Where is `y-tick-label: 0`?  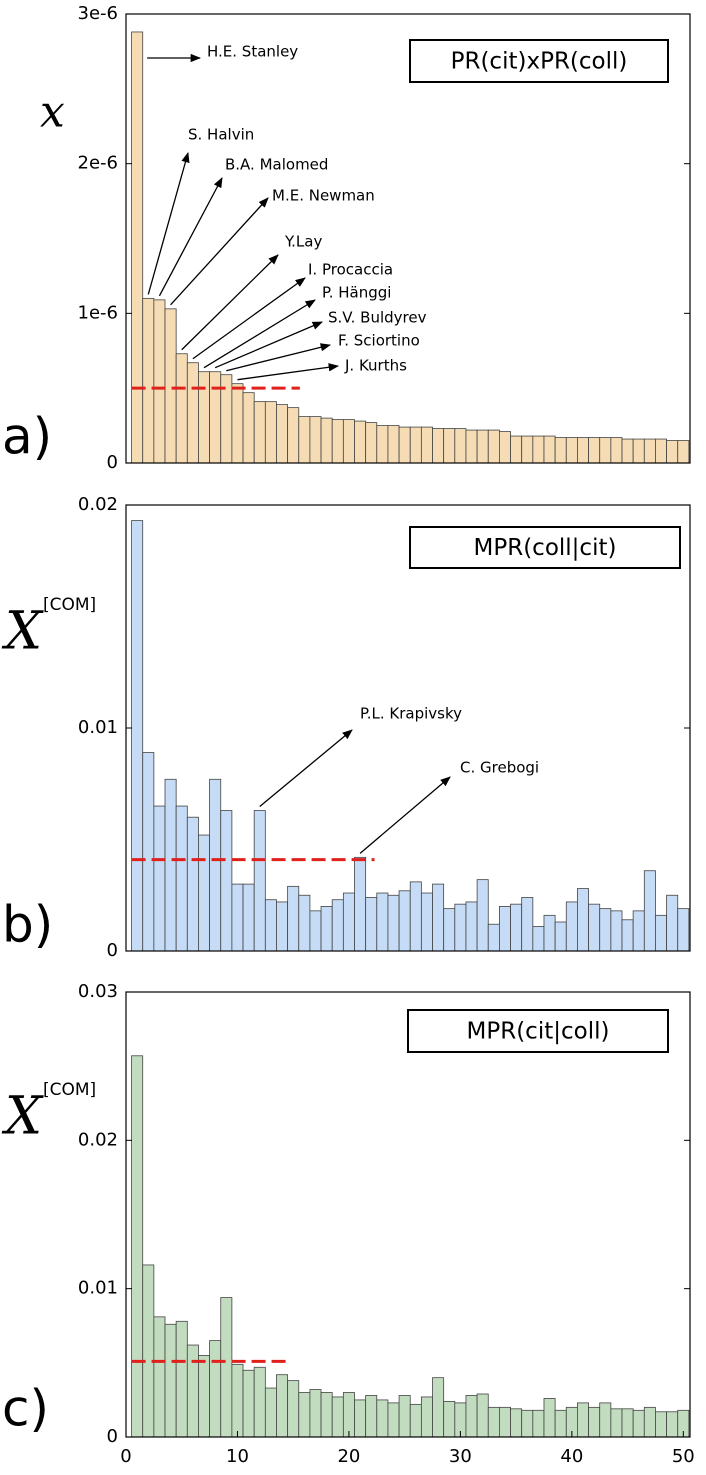 y-tick-label: 0 is located at coordinates (112, 1436).